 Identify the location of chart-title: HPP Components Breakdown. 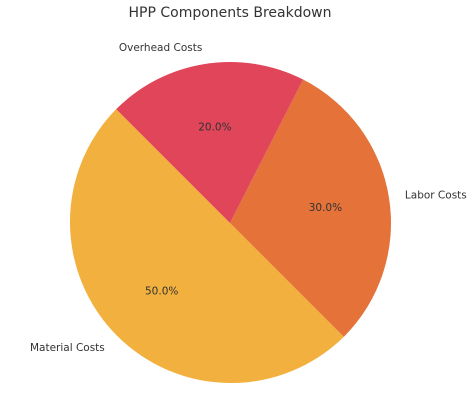
(229, 13).